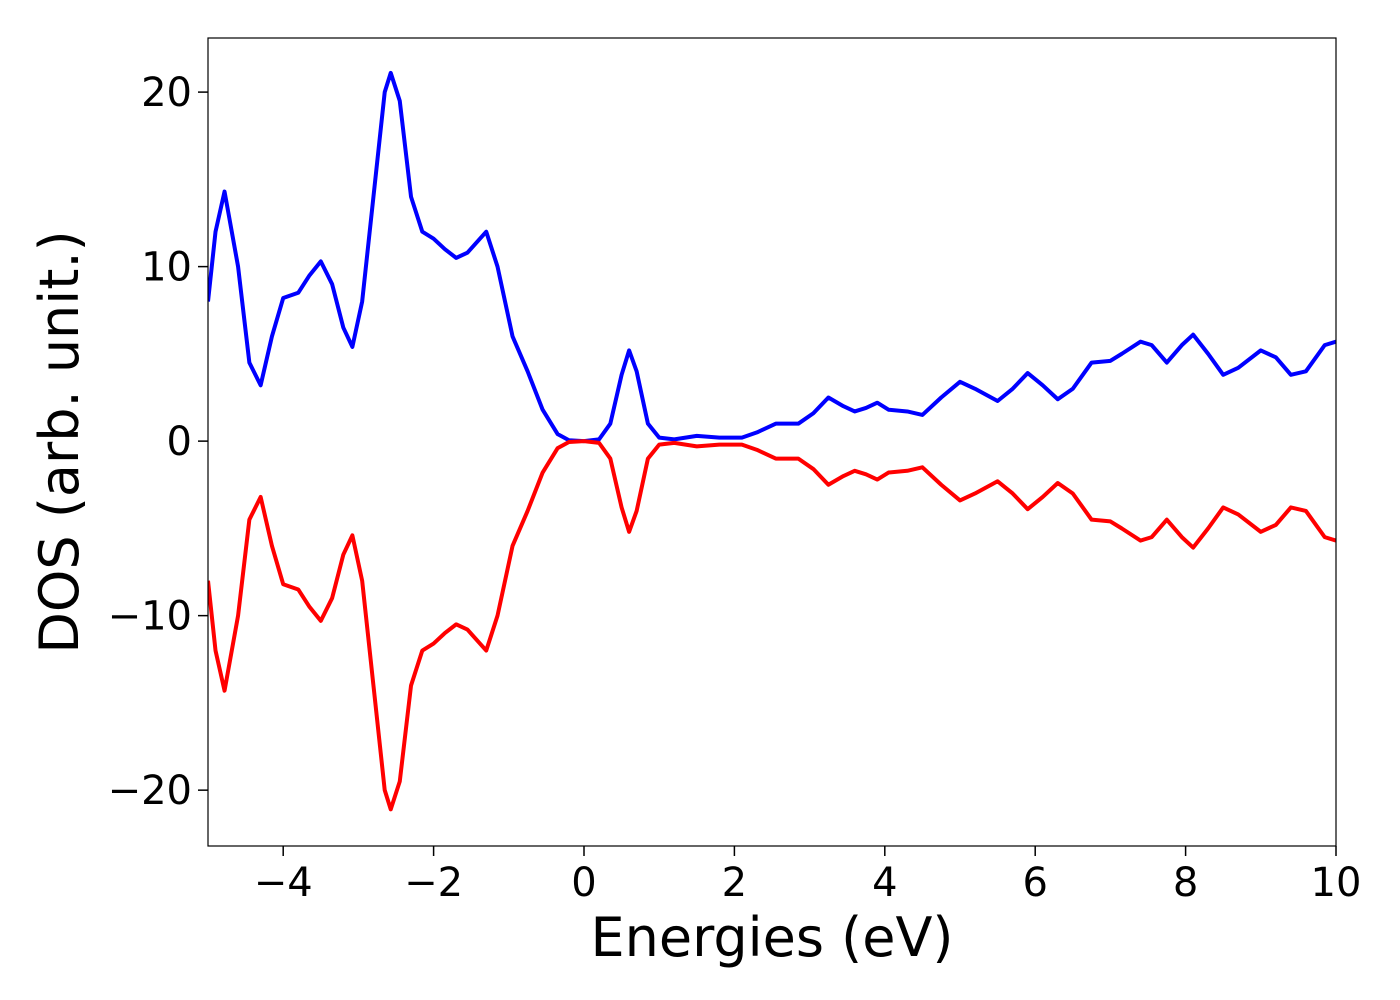 The width and height of the screenshot is (1400, 1000). Describe the element at coordinates (1185, 883) in the screenshot. I see `x-tick-label: 8` at that location.